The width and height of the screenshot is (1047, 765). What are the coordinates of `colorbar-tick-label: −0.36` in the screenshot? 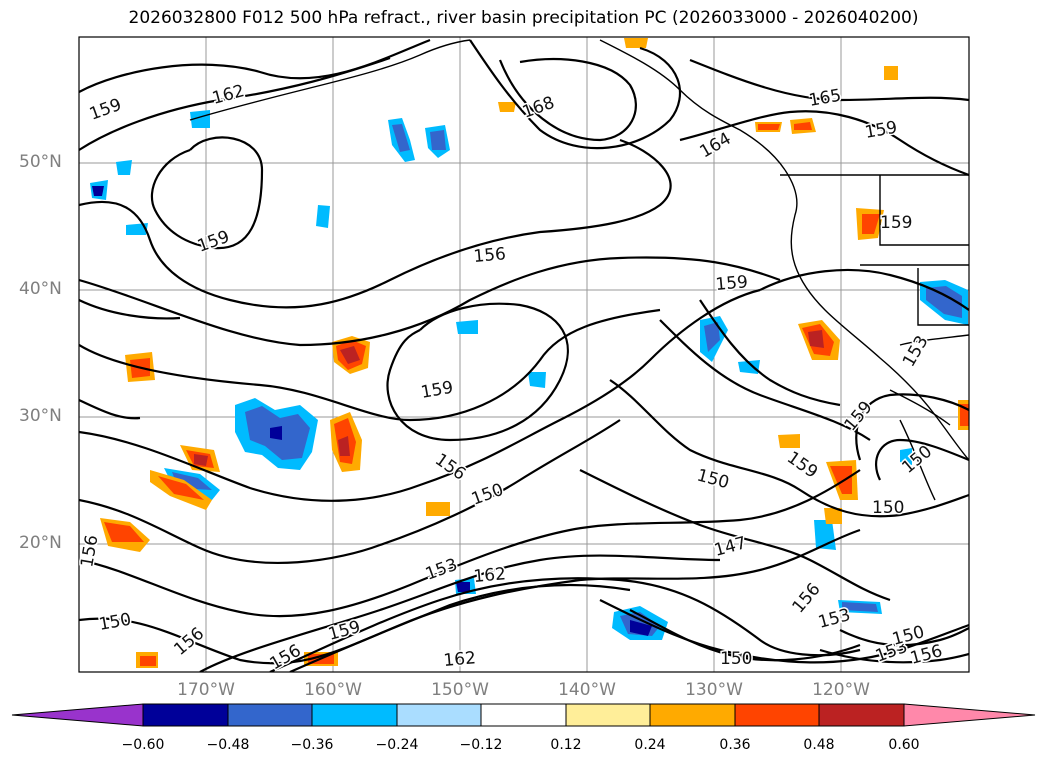 It's located at (312, 745).